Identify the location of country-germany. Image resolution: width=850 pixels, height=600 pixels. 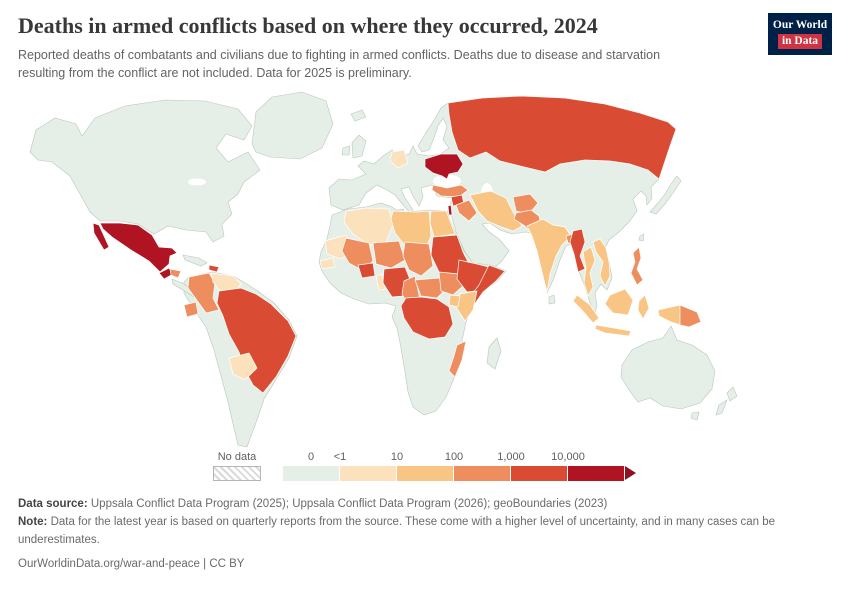
(399, 159).